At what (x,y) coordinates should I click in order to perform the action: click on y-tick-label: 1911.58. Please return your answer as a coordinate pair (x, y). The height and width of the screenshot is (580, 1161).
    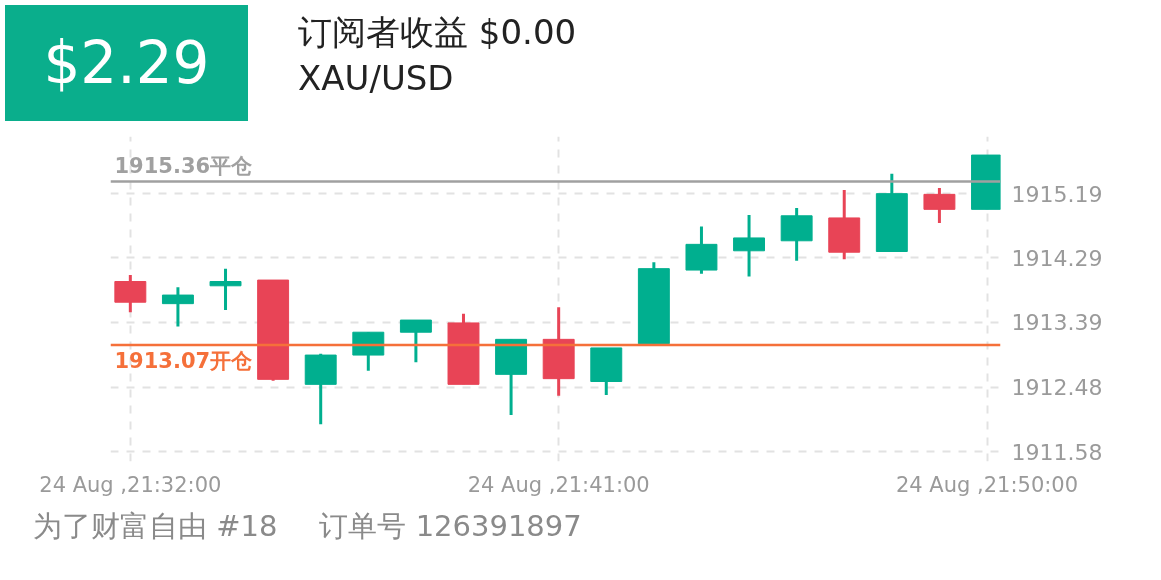
    Looking at the image, I should click on (1057, 452).